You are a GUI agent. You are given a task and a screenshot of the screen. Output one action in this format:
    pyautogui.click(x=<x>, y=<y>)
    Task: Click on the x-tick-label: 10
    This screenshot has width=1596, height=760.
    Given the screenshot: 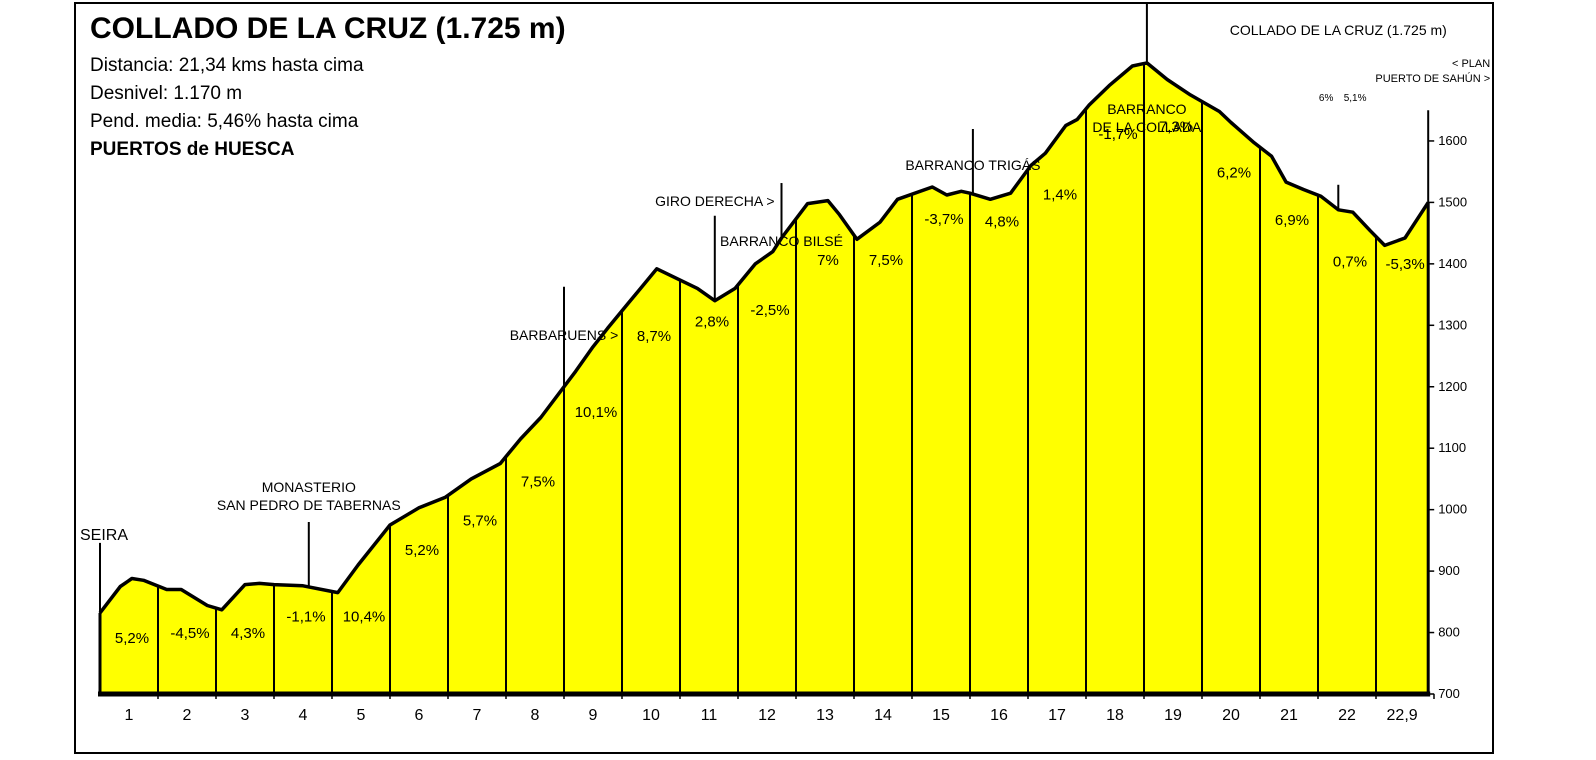 What is the action you would take?
    pyautogui.click(x=651, y=715)
    